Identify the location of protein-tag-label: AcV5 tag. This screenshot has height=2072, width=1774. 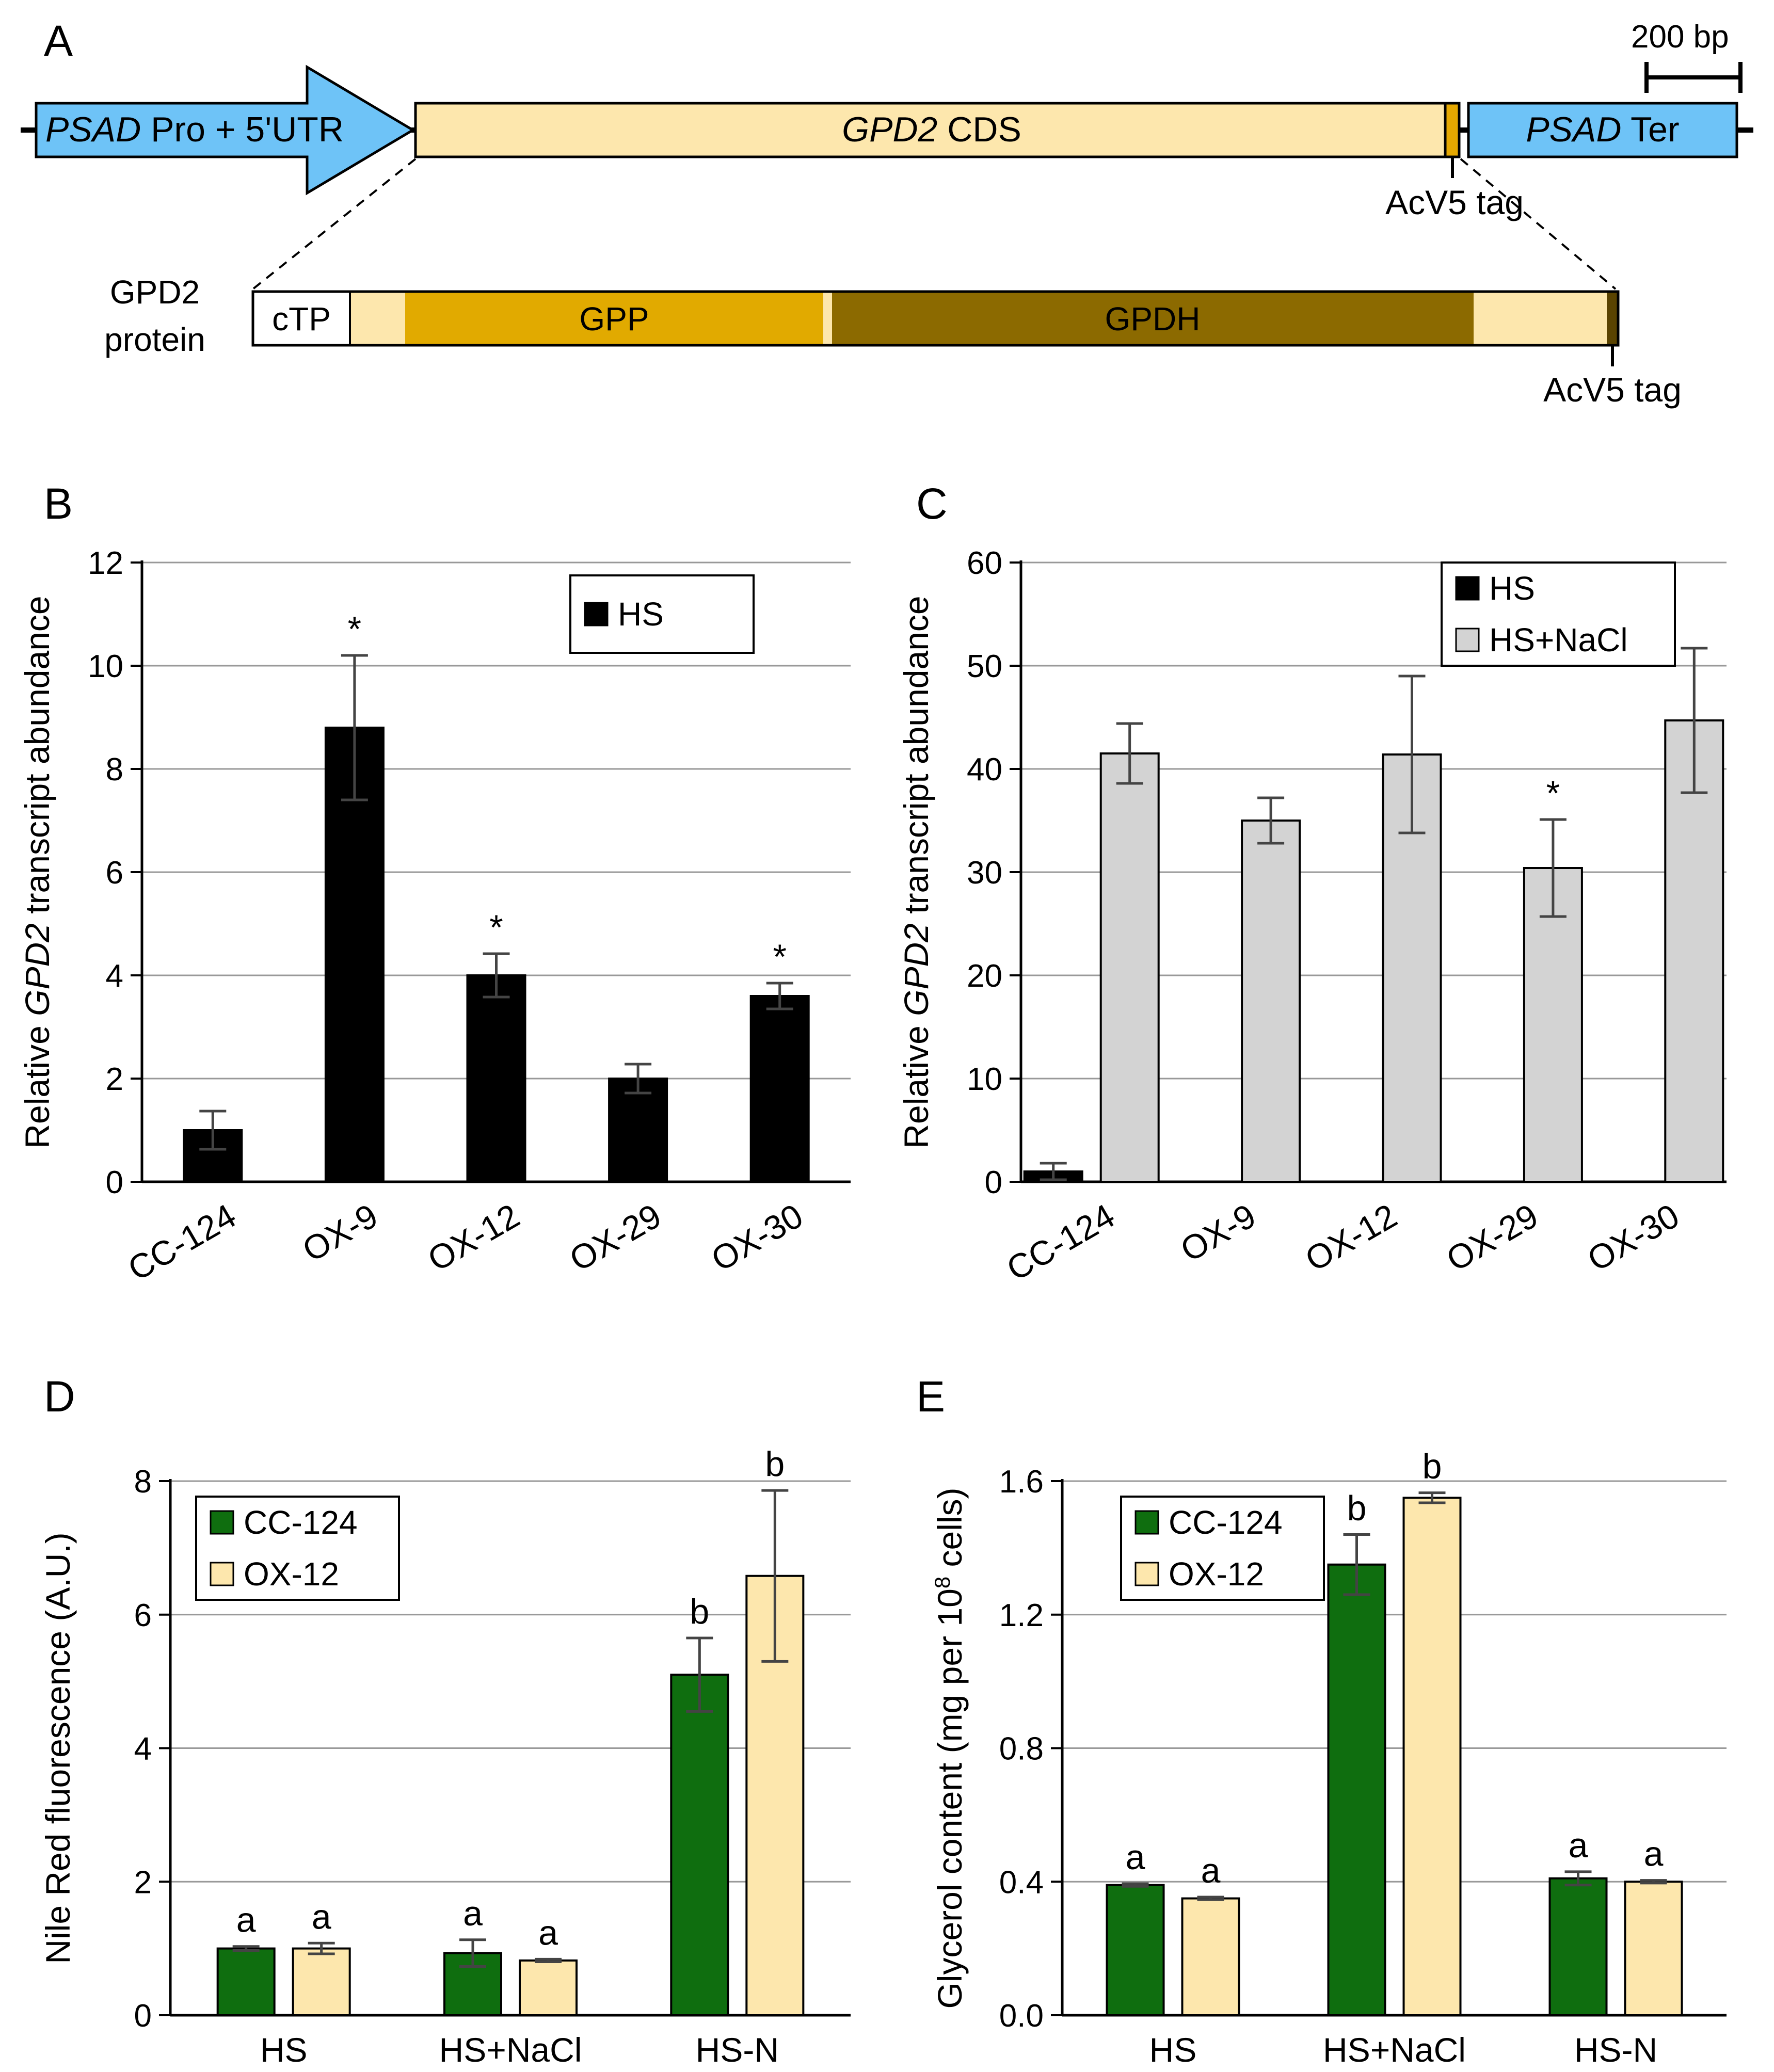
(1612, 390).